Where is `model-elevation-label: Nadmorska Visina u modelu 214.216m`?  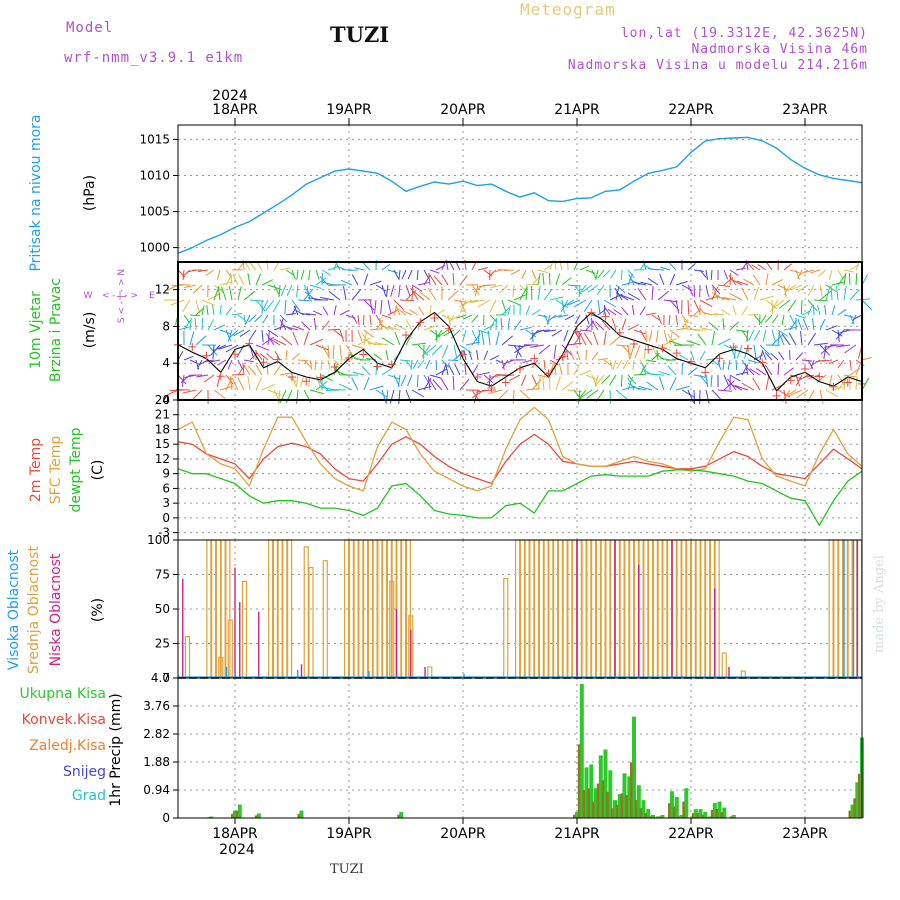
model-elevation-label: Nadmorska Visina u modelu 214.216m is located at coordinates (717, 65).